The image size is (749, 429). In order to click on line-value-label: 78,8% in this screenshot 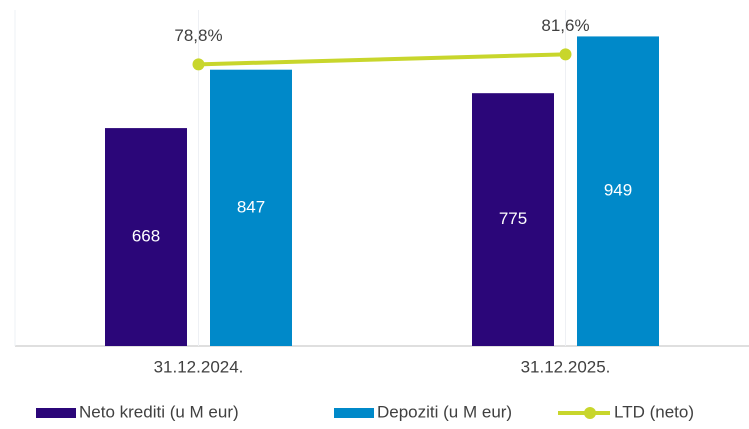, I will do `click(198, 35)`.